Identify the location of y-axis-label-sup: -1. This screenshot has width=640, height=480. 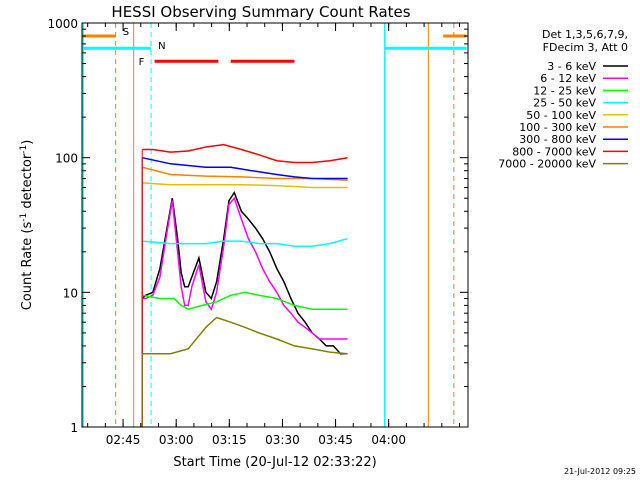
(24, 217).